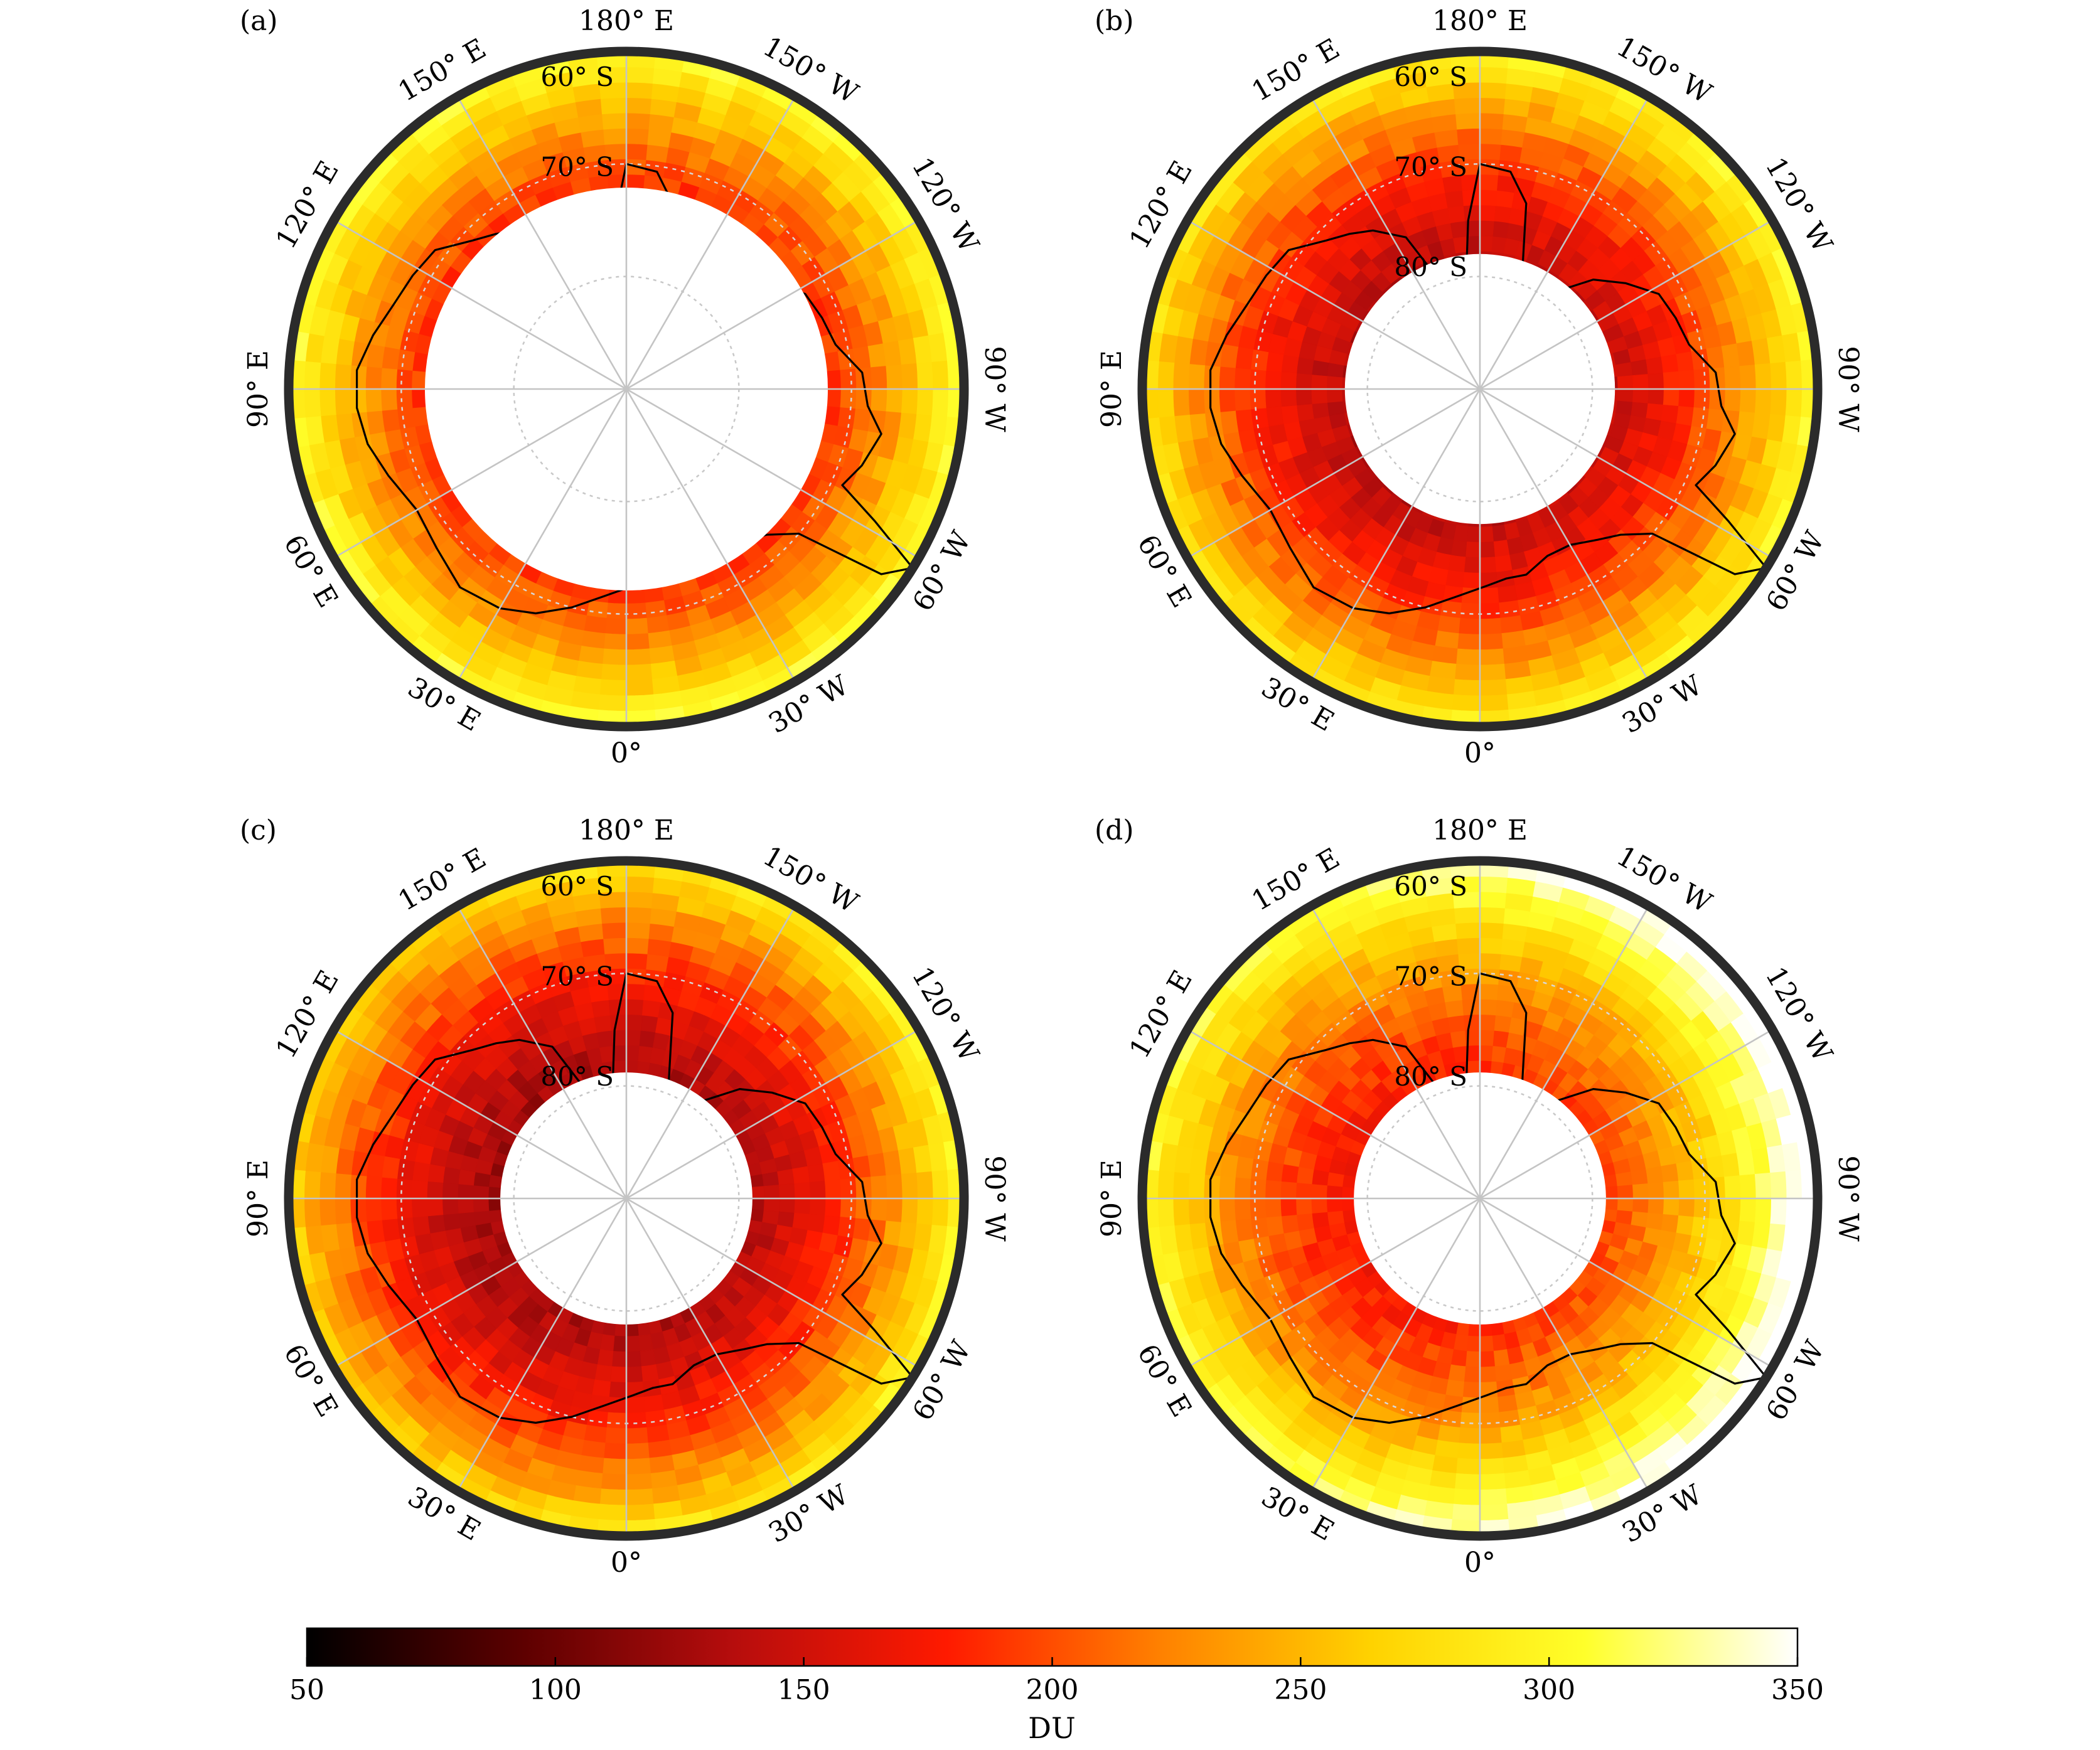 The height and width of the screenshot is (1750, 2100). Describe the element at coordinates (577, 1076) in the screenshot. I see `latitude-label: 80° S` at that location.